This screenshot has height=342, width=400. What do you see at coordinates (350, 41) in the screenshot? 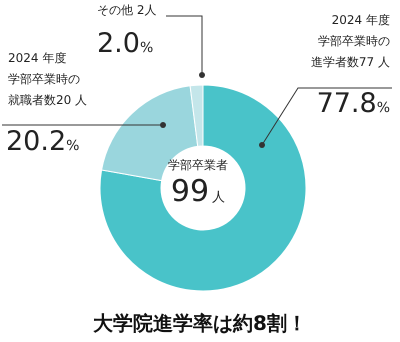
I see `slice-label: 2024 年度学部卒業時の進学者数77 人` at bounding box center [350, 41].